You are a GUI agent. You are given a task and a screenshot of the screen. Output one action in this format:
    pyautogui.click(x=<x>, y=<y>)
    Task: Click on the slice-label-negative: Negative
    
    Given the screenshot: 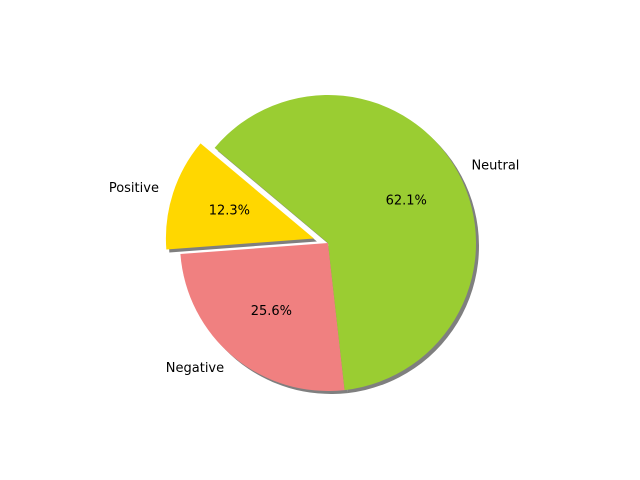 What is the action you would take?
    pyautogui.click(x=195, y=368)
    